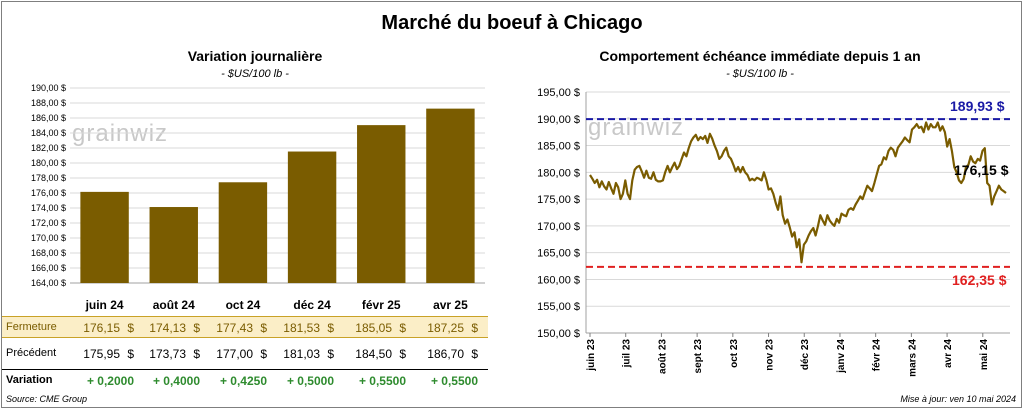 This screenshot has width=1024, height=410. Describe the element at coordinates (805, 355) in the screenshot. I see `x-tick-label: déc 23` at that location.